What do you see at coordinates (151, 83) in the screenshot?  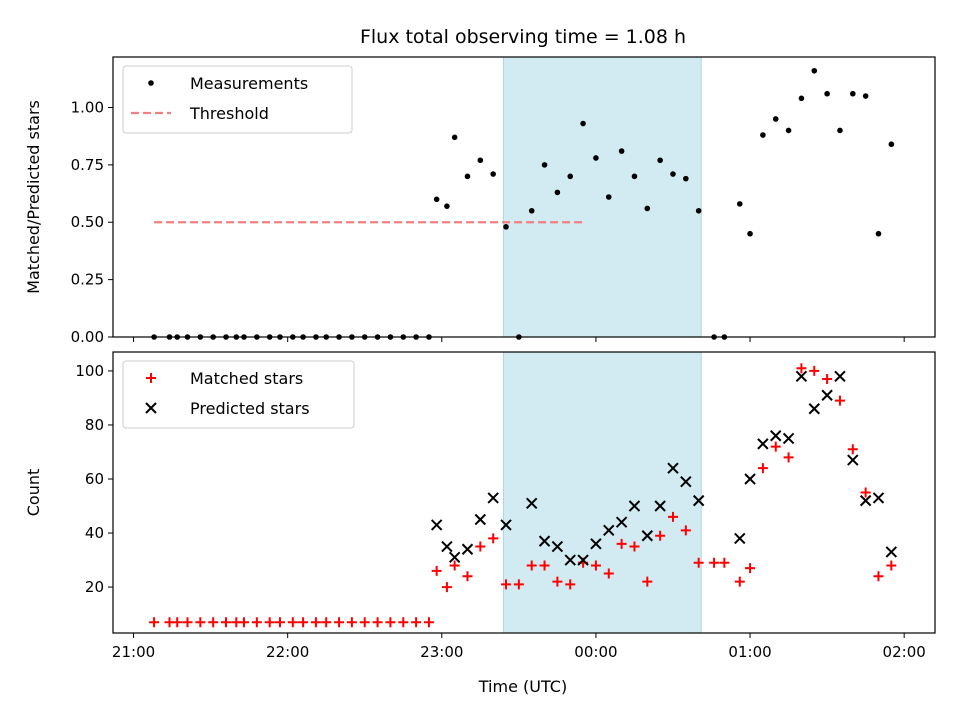 I see `legend-marker-measurements` at bounding box center [151, 83].